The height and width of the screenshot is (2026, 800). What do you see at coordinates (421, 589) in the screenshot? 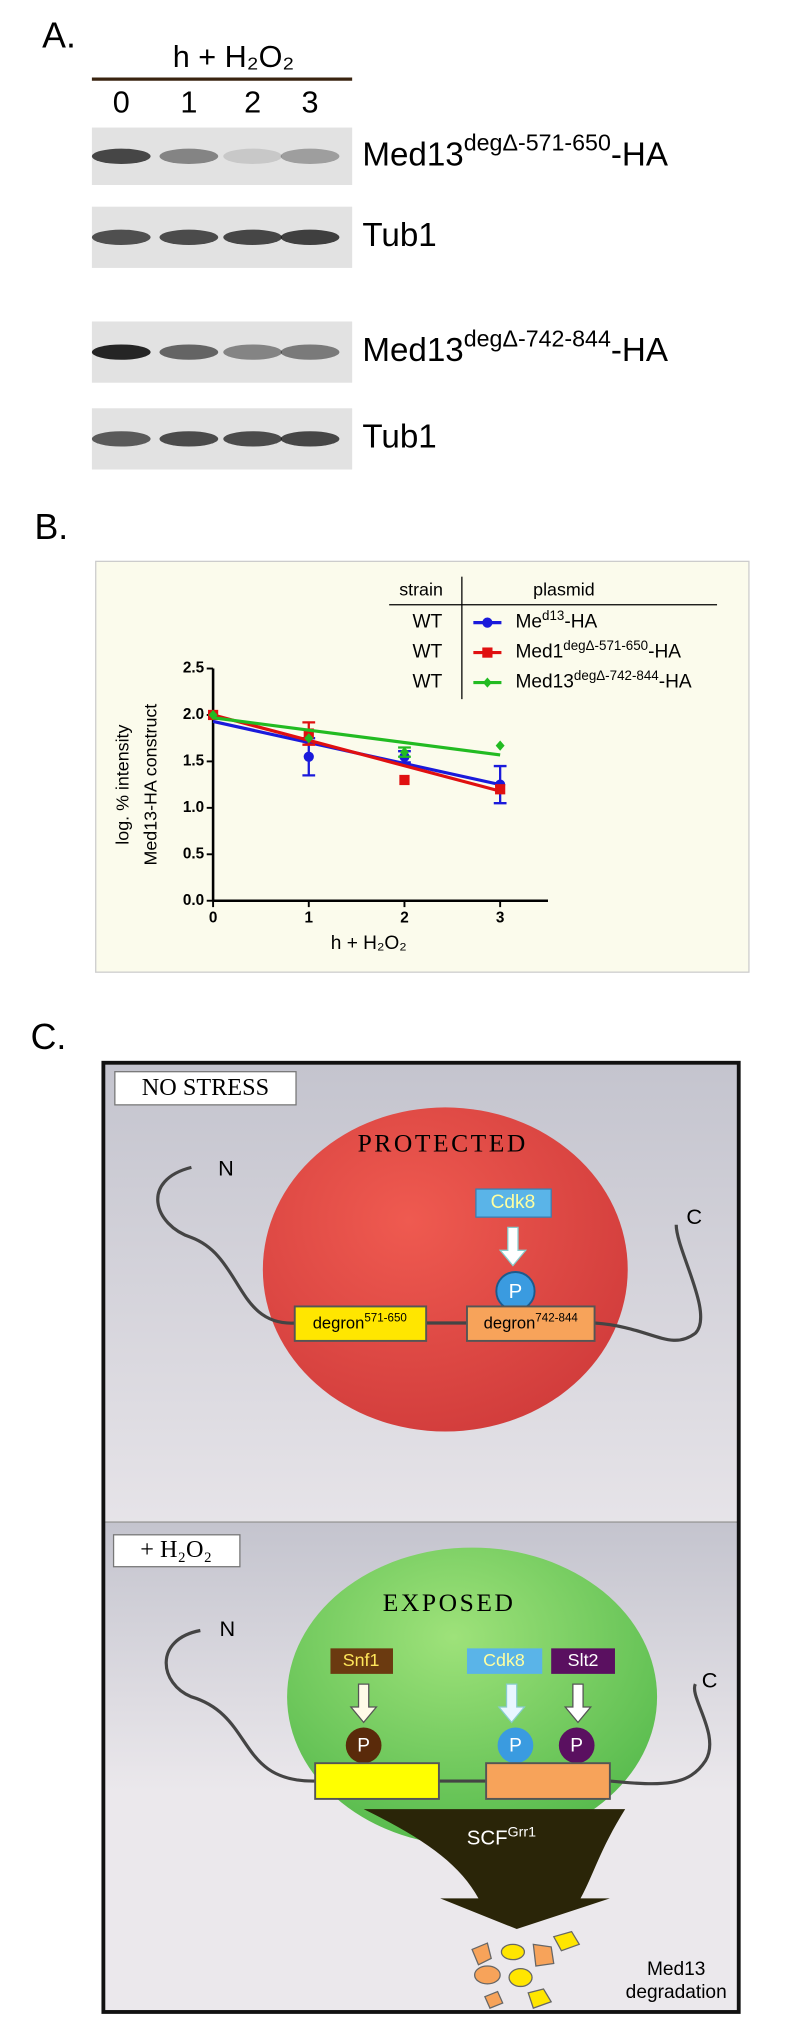
I see `legend-header: strain` at bounding box center [421, 589].